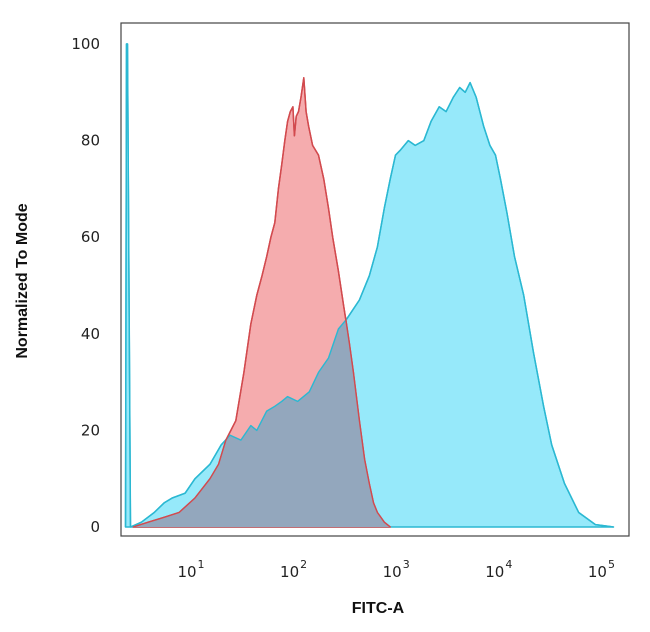 This screenshot has width=650, height=632. Describe the element at coordinates (95, 527) in the screenshot. I see `y-tick-label: 0` at that location.